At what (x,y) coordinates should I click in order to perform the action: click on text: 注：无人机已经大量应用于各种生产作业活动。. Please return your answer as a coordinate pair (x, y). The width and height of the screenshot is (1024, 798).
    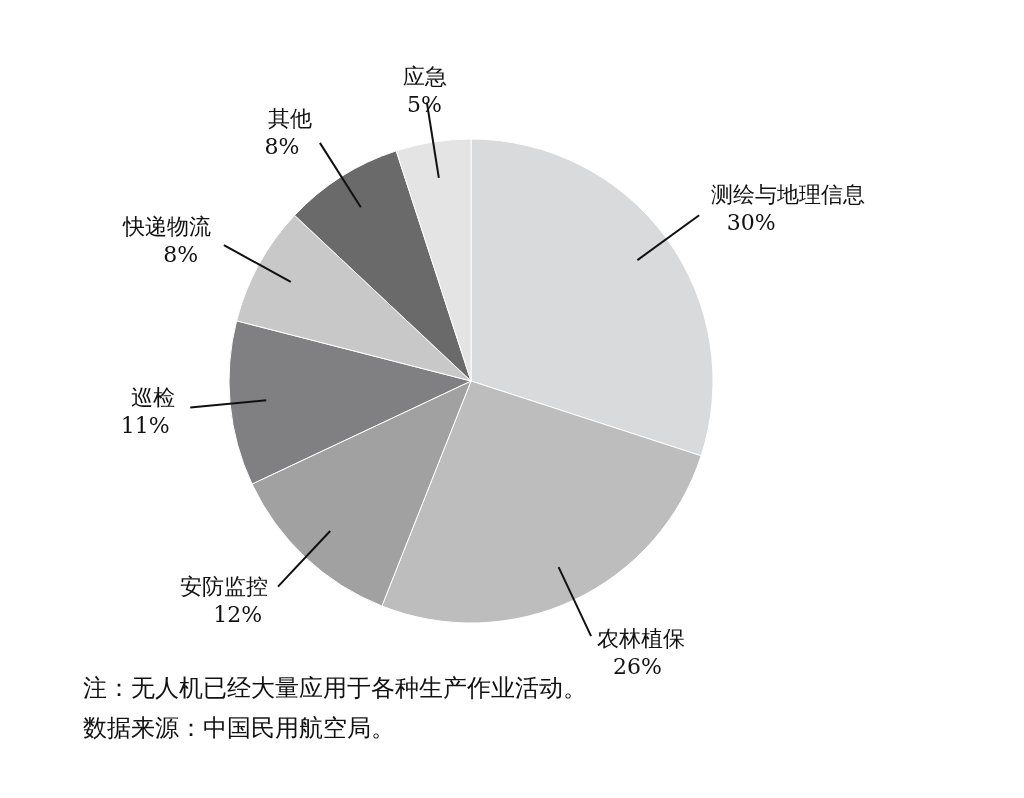
    Looking at the image, I should click on (335, 688).